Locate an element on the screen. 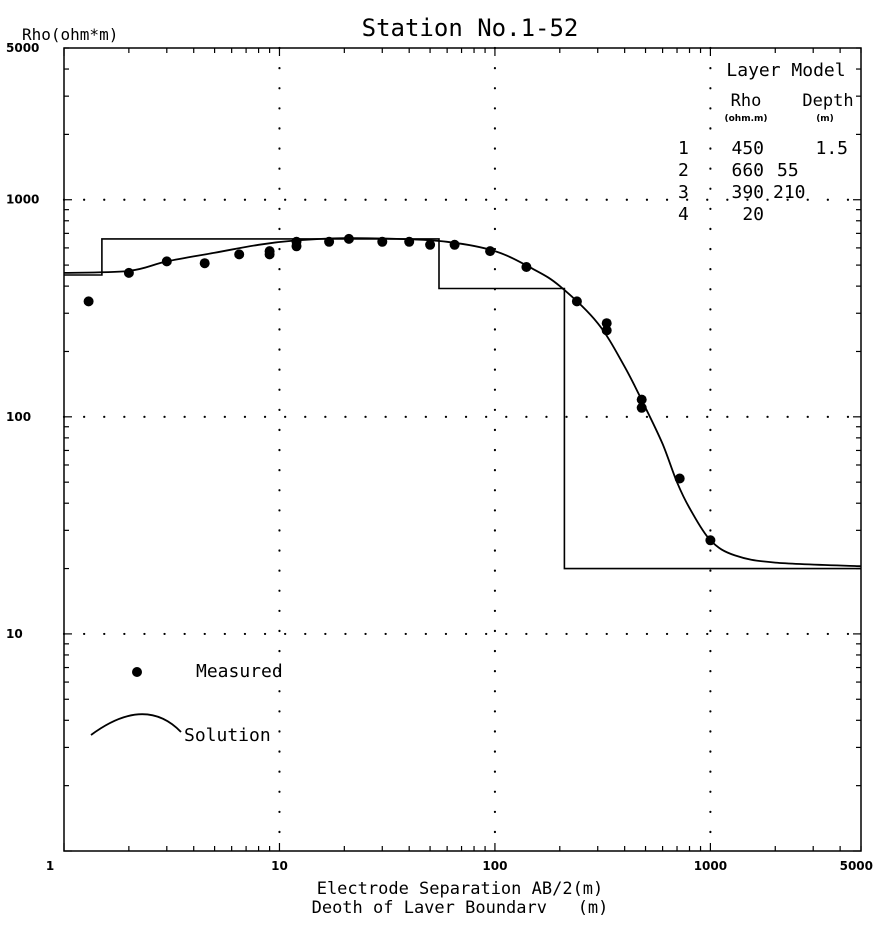 The image size is (875, 934). x-tick-label-5000: 5000 is located at coordinates (856, 866).